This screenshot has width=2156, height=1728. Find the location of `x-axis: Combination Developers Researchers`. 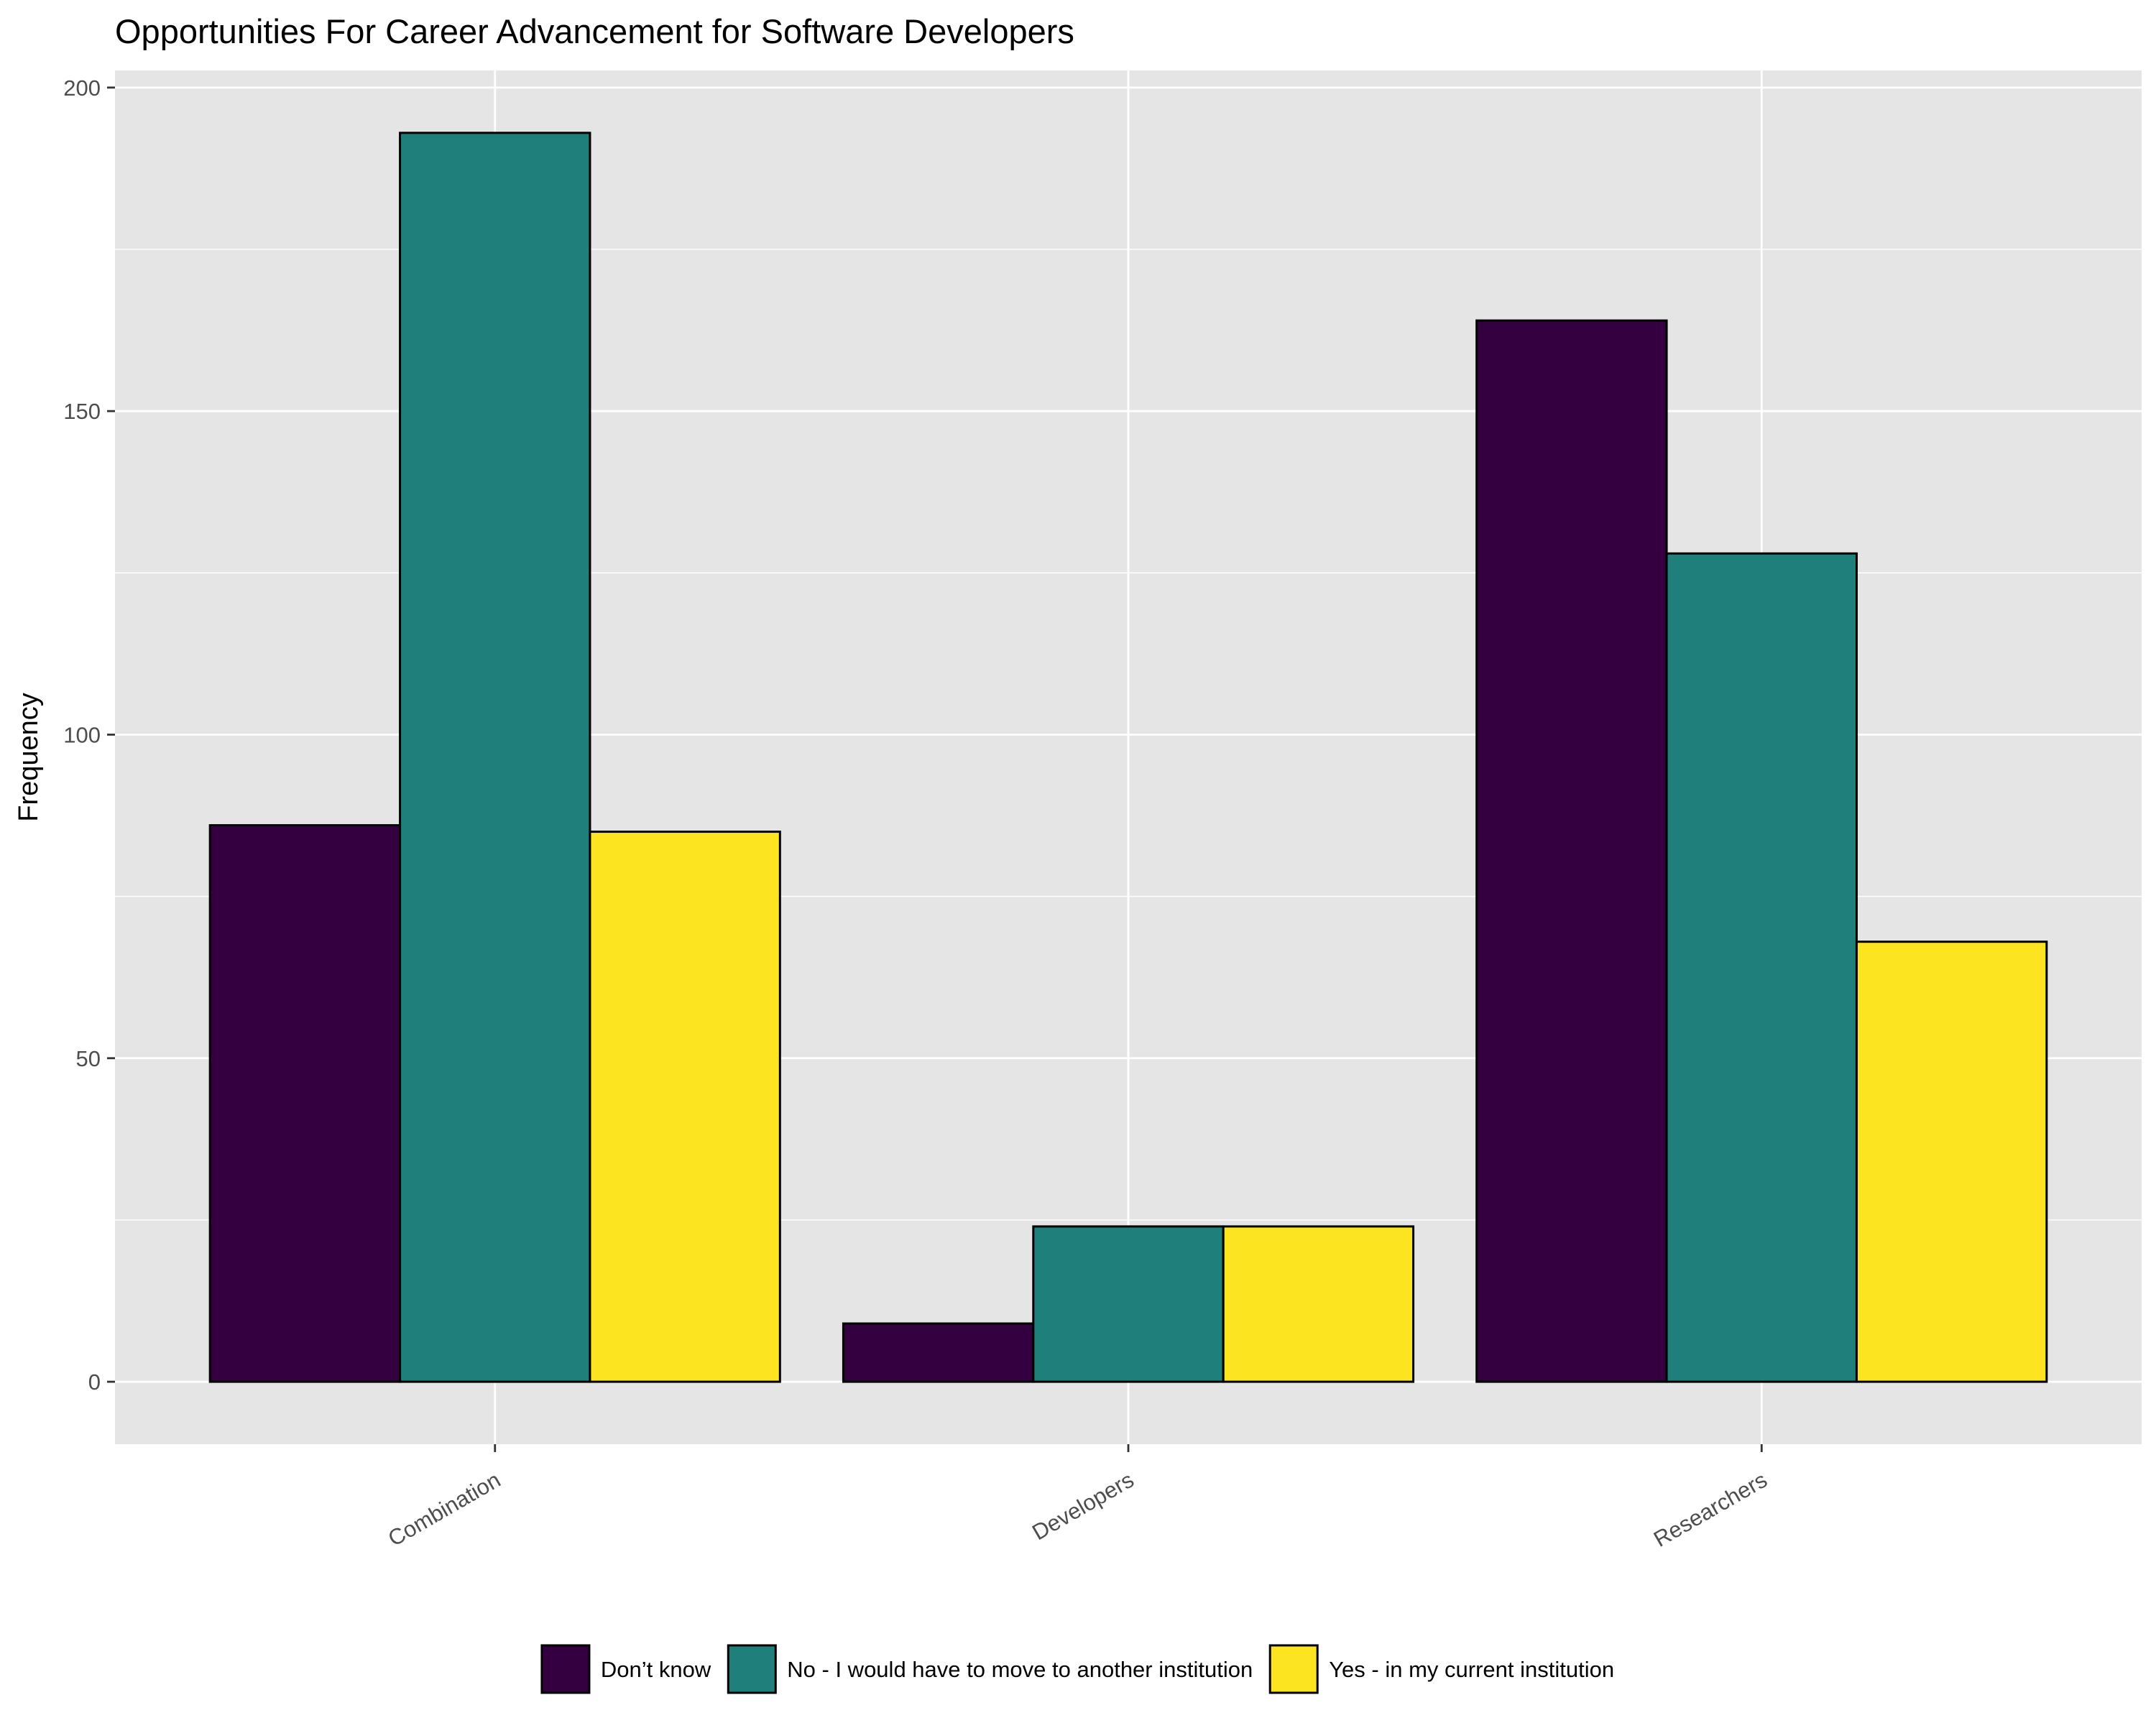

x-axis: Combination Developers Researchers is located at coordinates (1078, 1498).